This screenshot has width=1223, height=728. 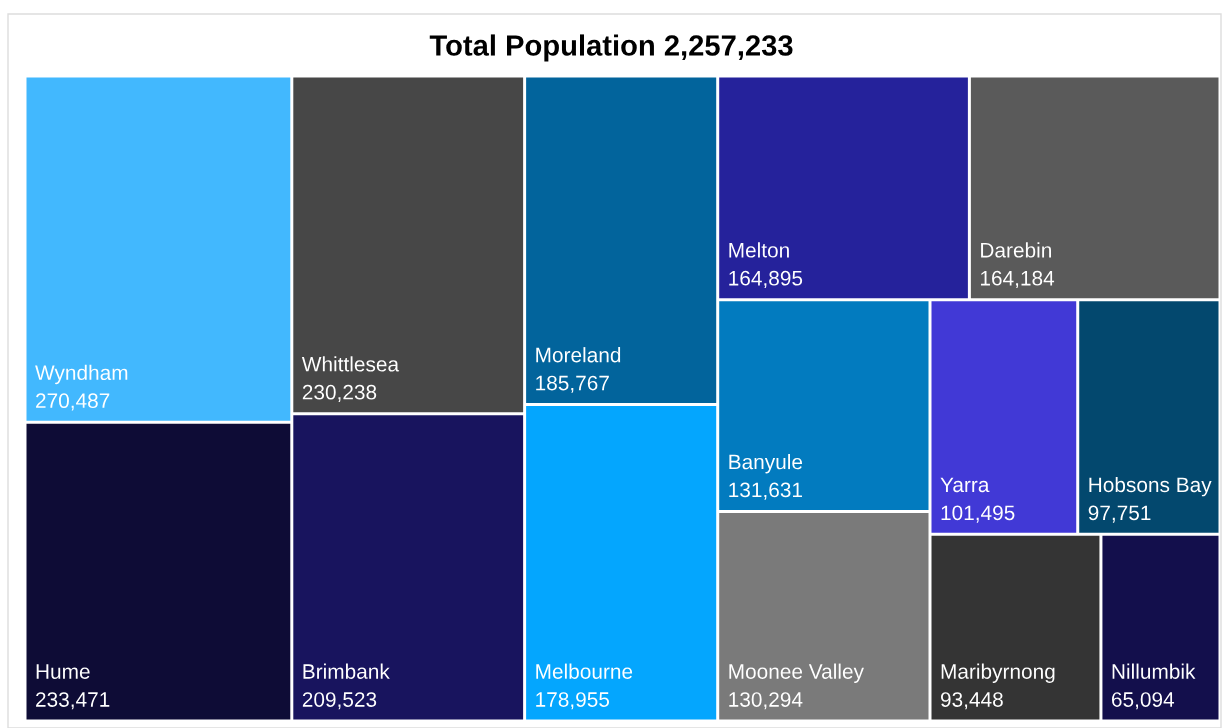 What do you see at coordinates (350, 364) in the screenshot?
I see `category-label: Whittlesea` at bounding box center [350, 364].